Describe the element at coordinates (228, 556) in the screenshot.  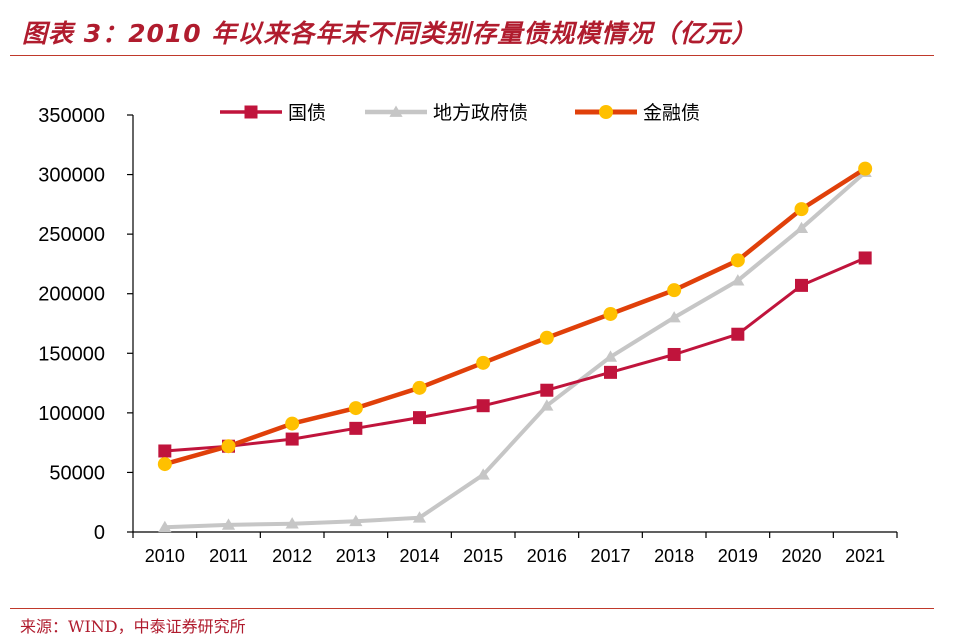
I see `x-tick-label: 2011` at that location.